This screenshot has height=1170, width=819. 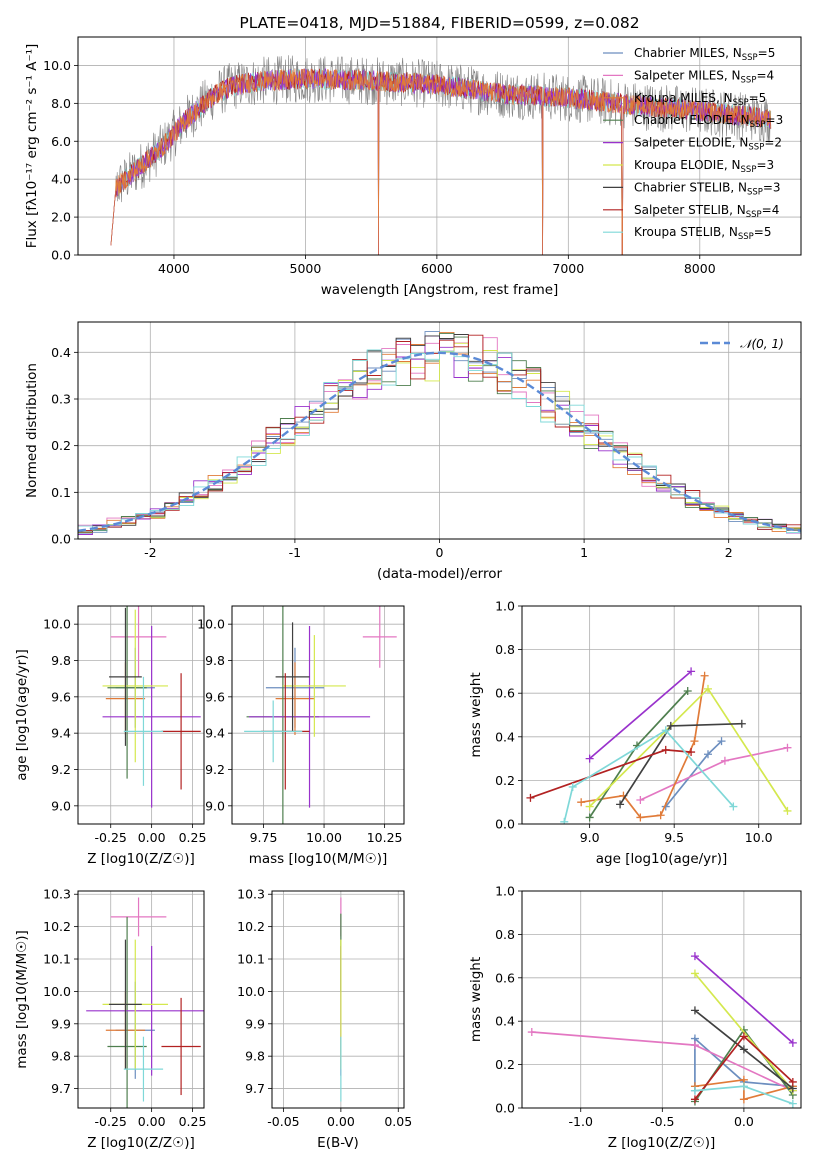 What do you see at coordinates (476, 999) in the screenshot?
I see `y-axis-label: mass weight` at bounding box center [476, 999].